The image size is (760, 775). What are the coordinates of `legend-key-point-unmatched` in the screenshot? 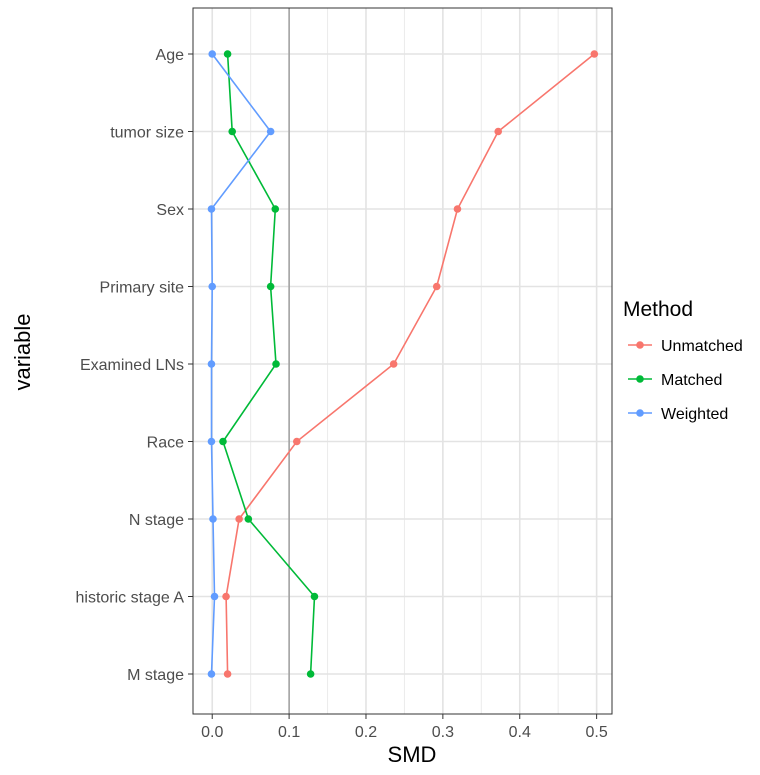 It's located at (640, 345).